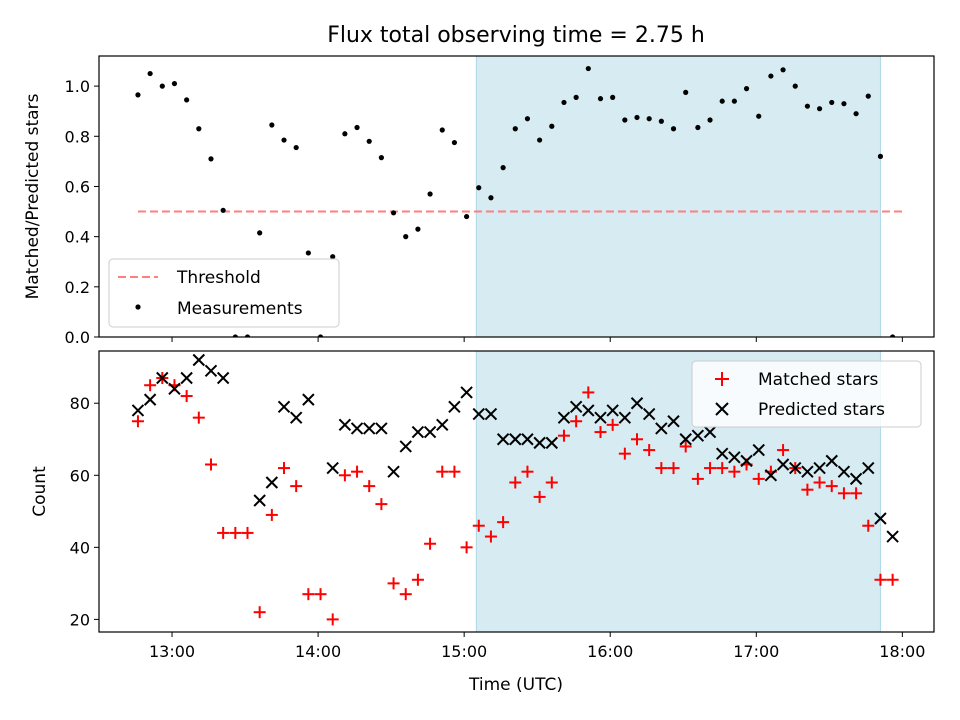 This screenshot has width=960, height=720. I want to click on legend-matched-swatch, so click(722, 379).